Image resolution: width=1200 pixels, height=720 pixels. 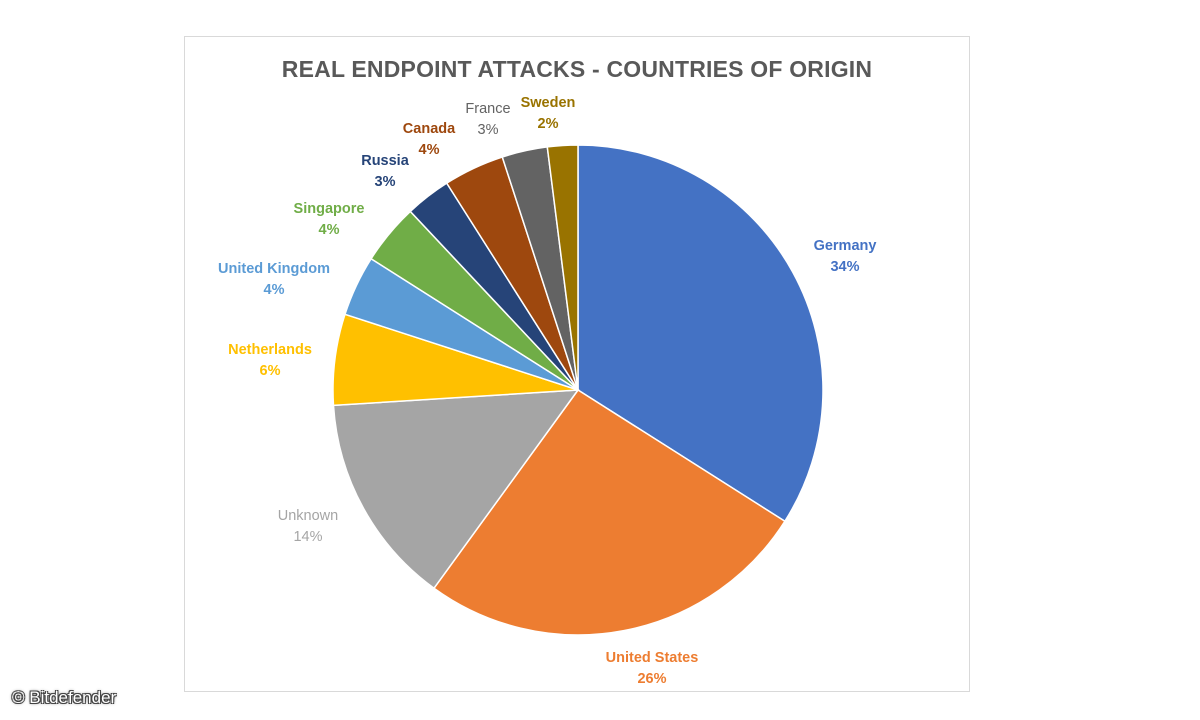 I want to click on slice-value-canada: 4%, so click(x=429, y=150).